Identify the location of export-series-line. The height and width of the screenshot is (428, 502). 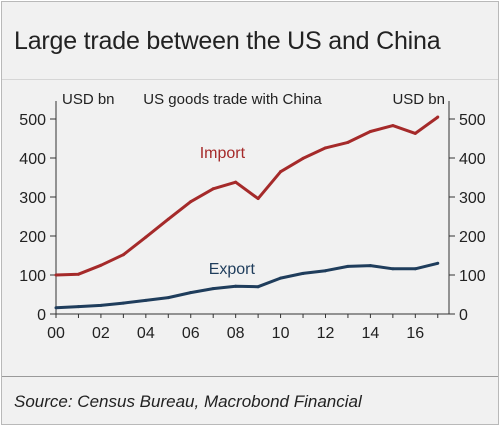
(247, 285).